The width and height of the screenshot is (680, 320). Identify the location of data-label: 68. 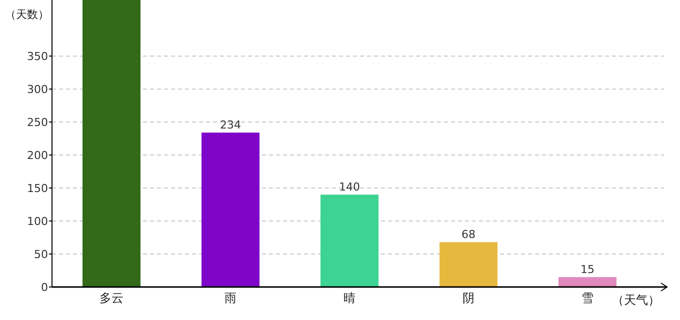
(469, 235).